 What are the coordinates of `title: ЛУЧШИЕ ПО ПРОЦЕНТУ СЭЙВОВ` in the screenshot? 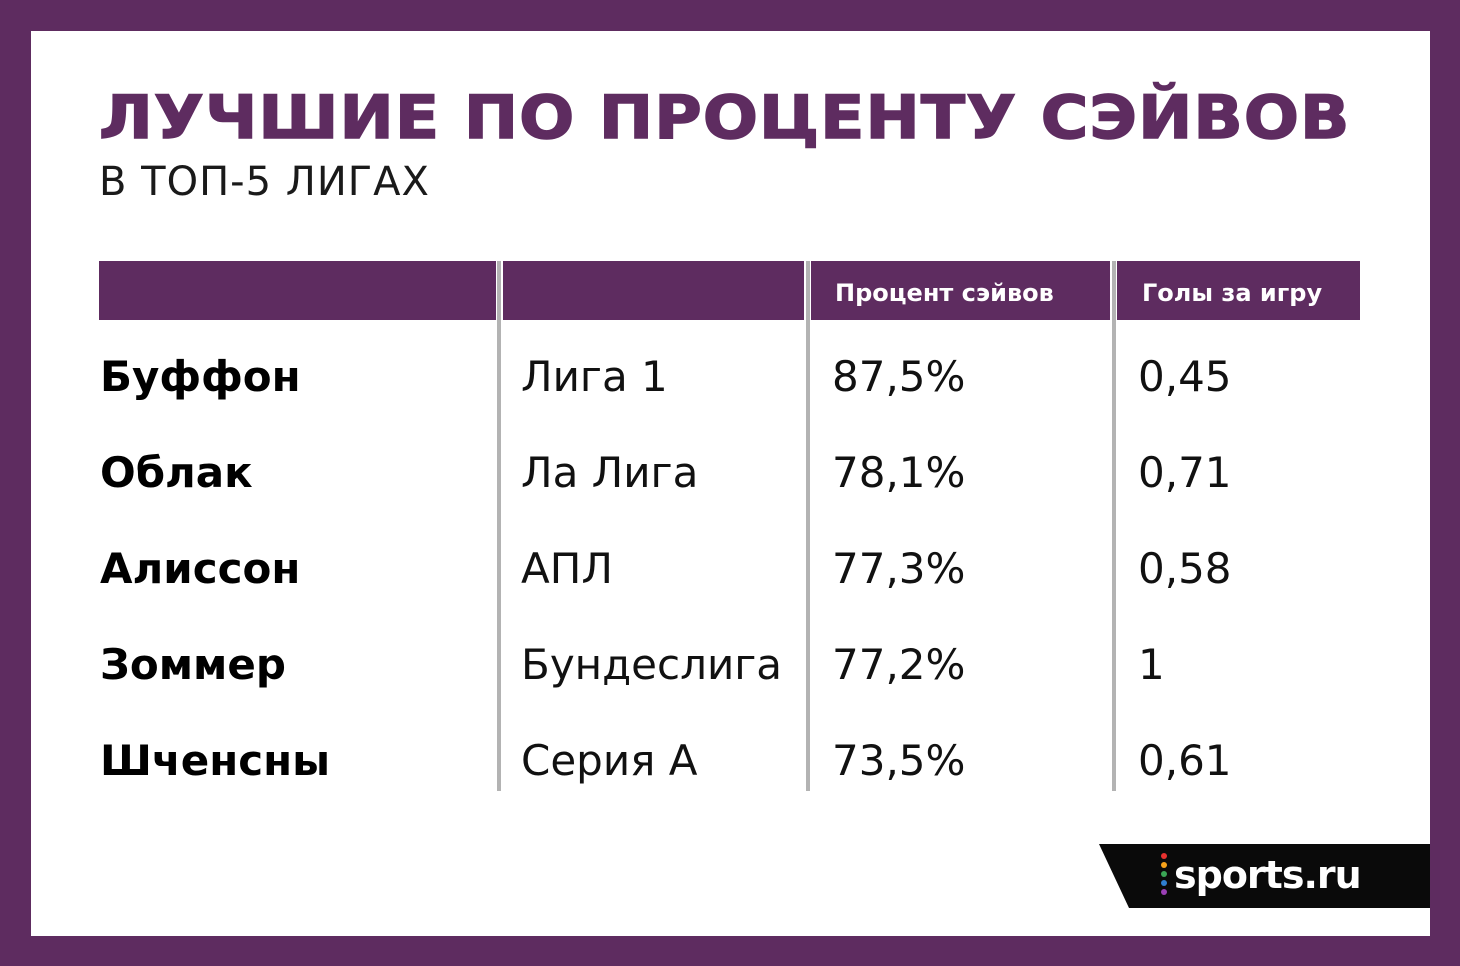 It's located at (724, 118).